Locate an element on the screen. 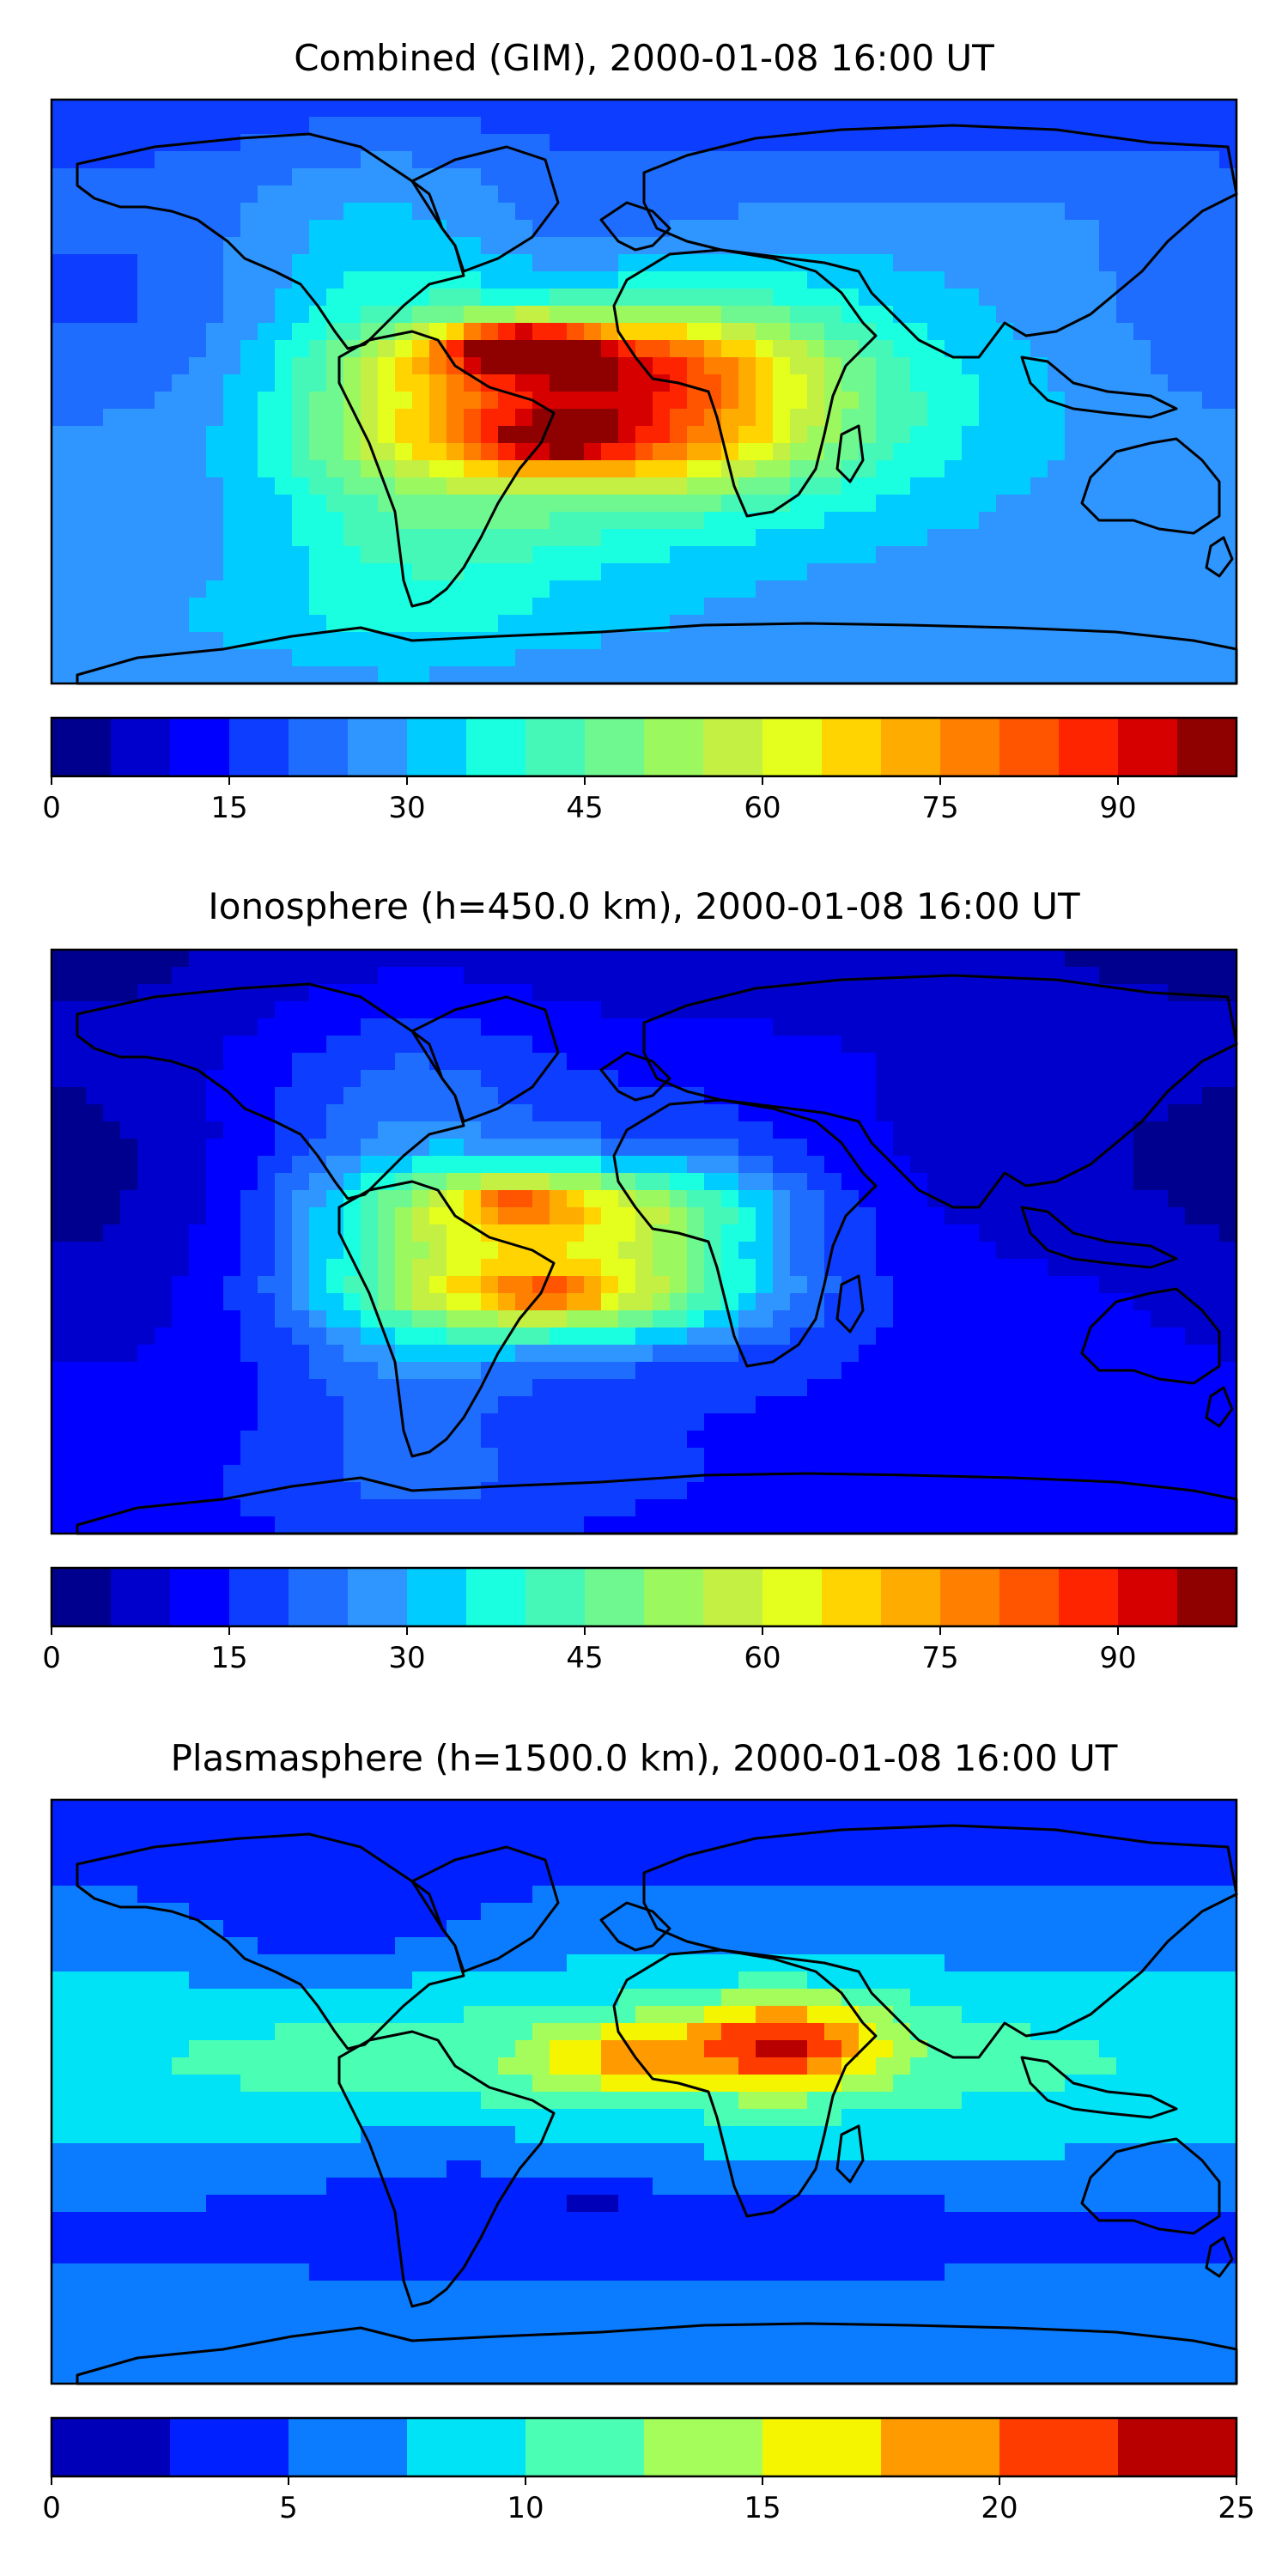  colorbar-tick-label: 15 is located at coordinates (762, 2508).